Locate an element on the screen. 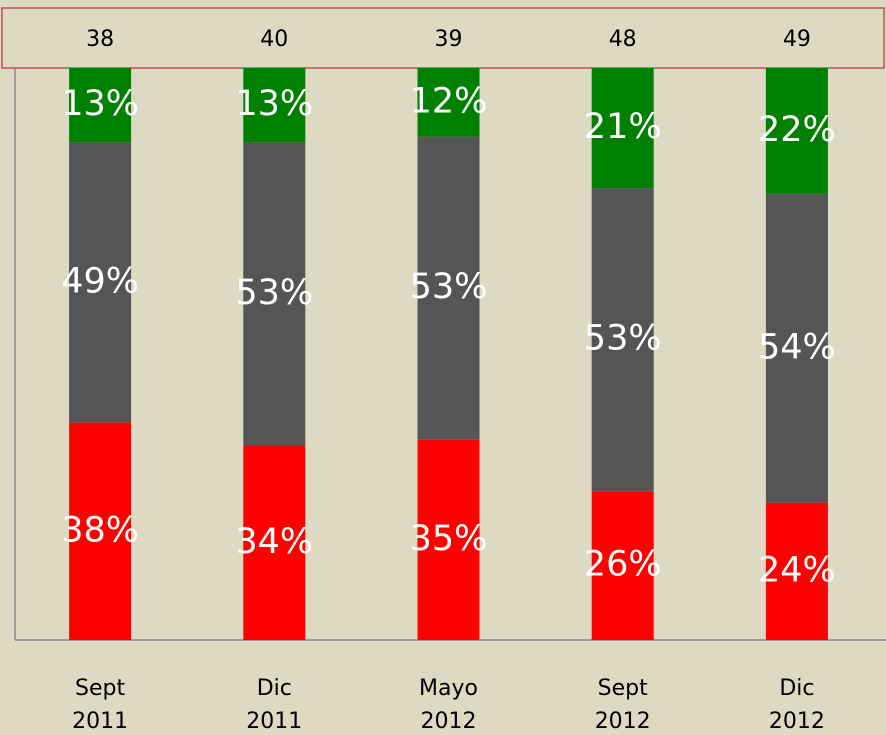  data-label: 49% is located at coordinates (100, 282).